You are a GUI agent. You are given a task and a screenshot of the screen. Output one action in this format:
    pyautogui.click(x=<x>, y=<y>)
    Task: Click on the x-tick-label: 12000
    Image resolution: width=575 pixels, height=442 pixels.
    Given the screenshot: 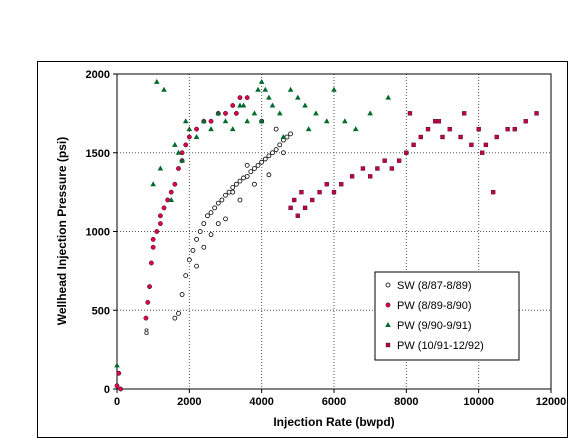 What is the action you would take?
    pyautogui.click(x=551, y=402)
    